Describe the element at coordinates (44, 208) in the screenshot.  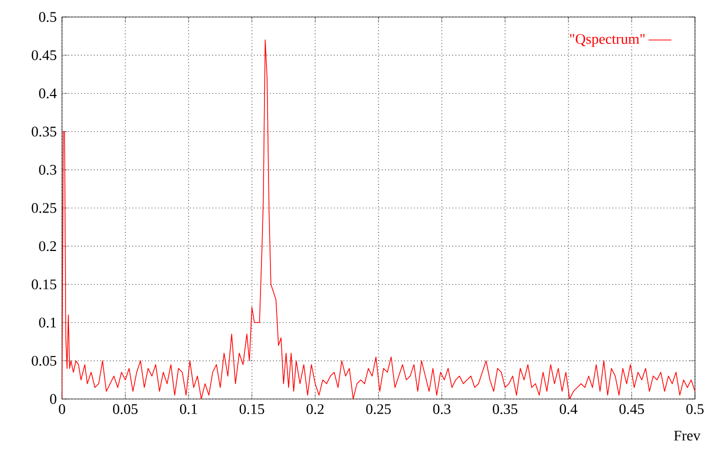
I see `y-tick-label: 0.25` at that location.